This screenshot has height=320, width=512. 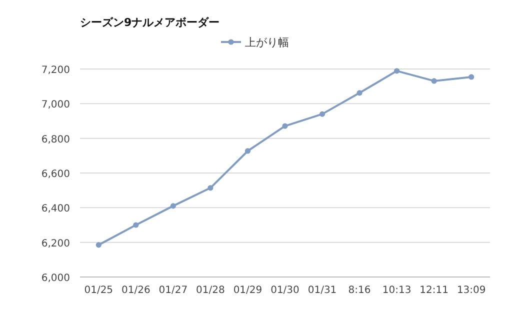 I want to click on y-tick-label: 6,800, so click(x=55, y=140).